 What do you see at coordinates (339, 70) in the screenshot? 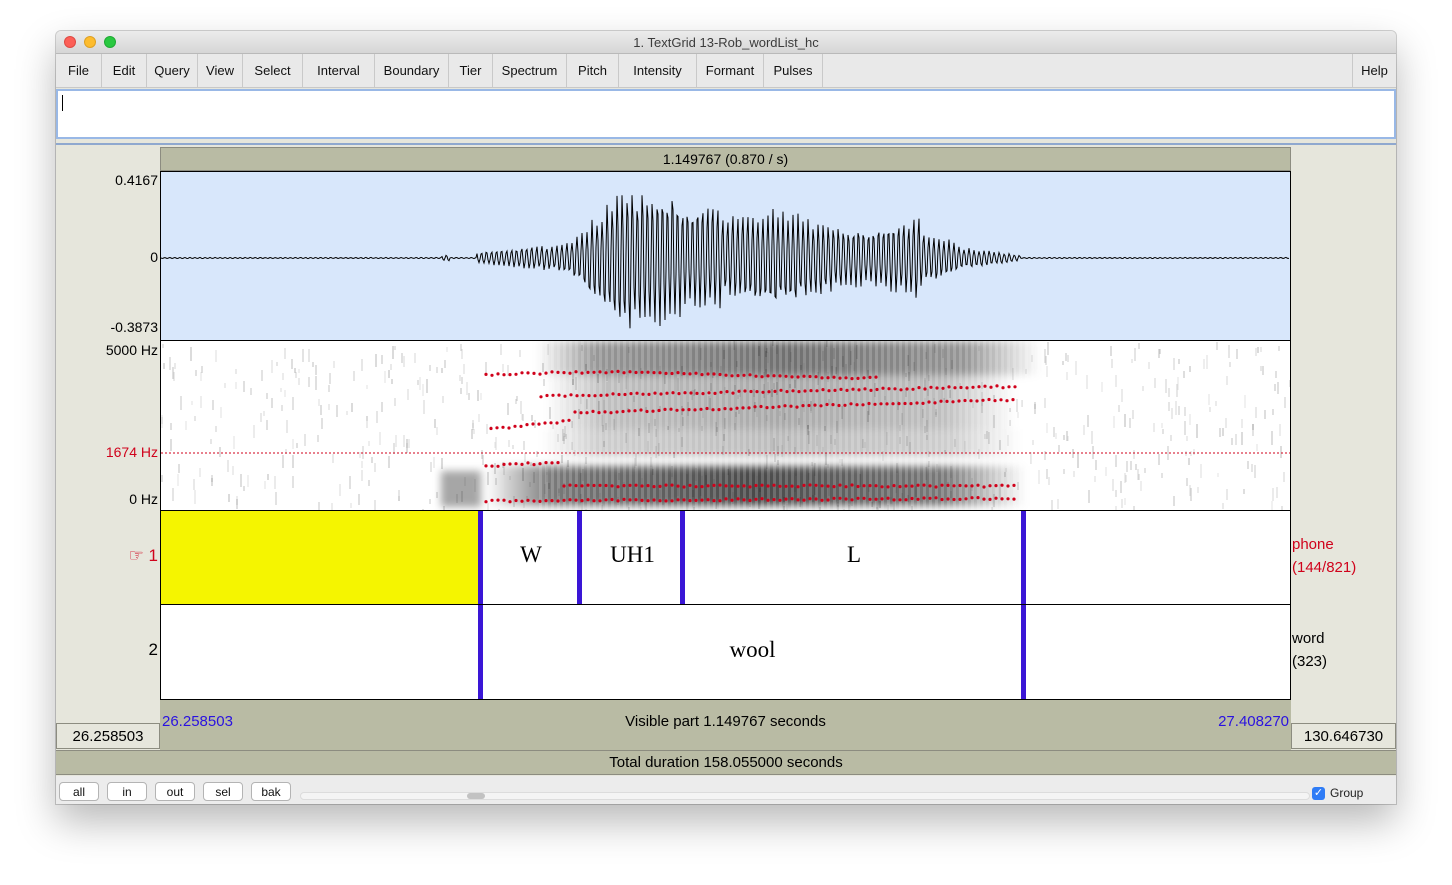
I see `menu-interval: Interval` at bounding box center [339, 70].